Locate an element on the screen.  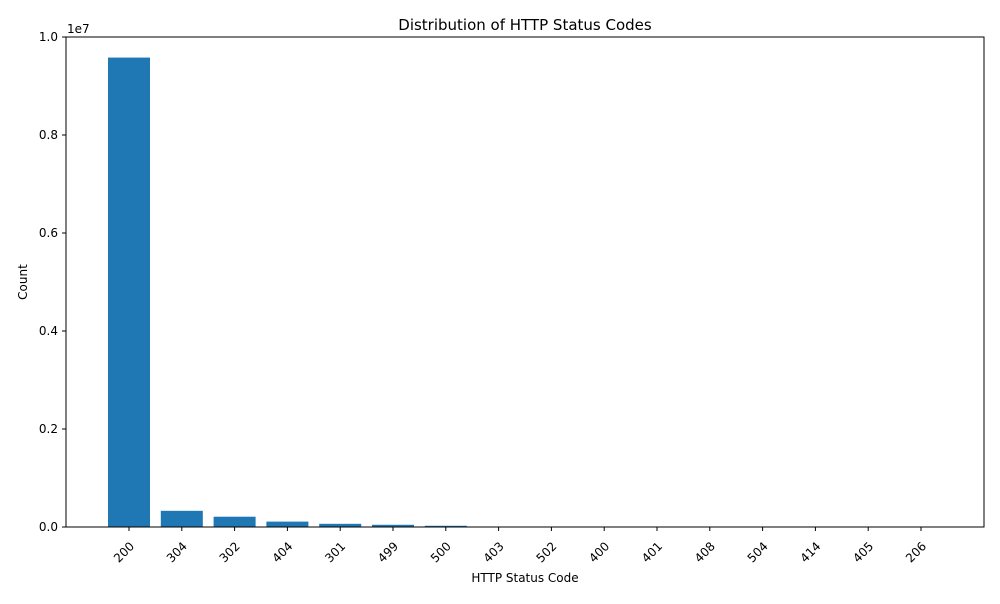
x-tick-label-502: 502 is located at coordinates (546, 552).